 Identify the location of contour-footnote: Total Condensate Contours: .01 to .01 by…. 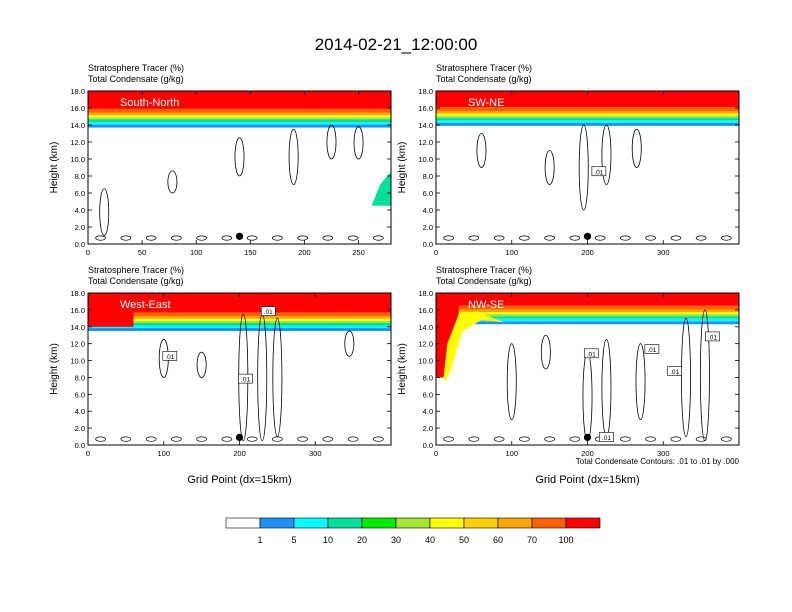
(658, 461).